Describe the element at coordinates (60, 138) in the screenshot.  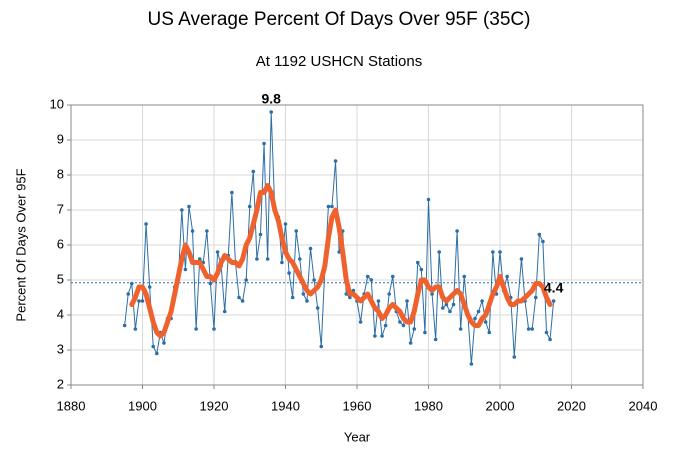
I see `y-tick-label: 9` at that location.